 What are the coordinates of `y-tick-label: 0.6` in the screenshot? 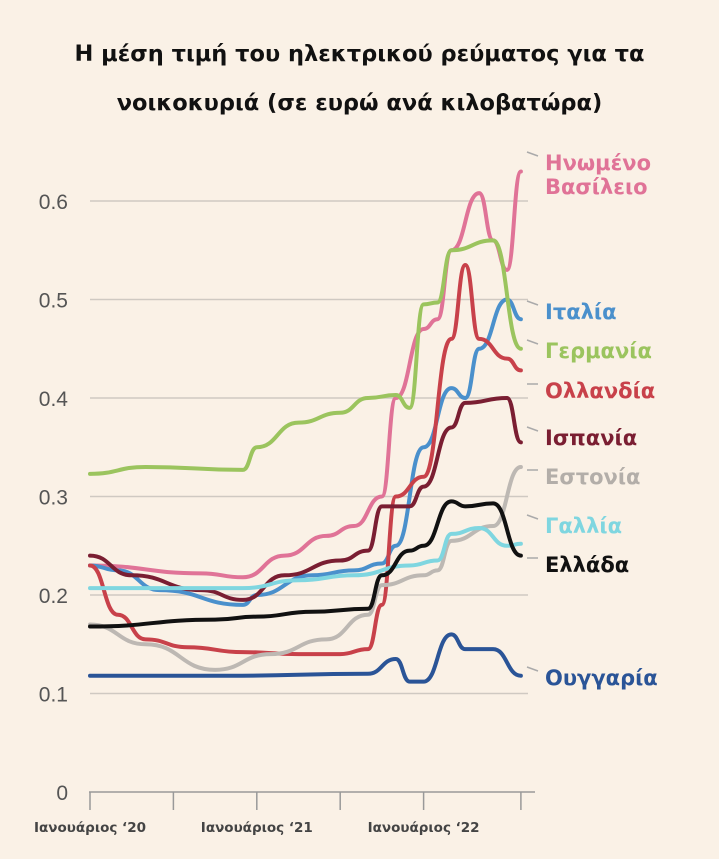 It's located at (53, 202).